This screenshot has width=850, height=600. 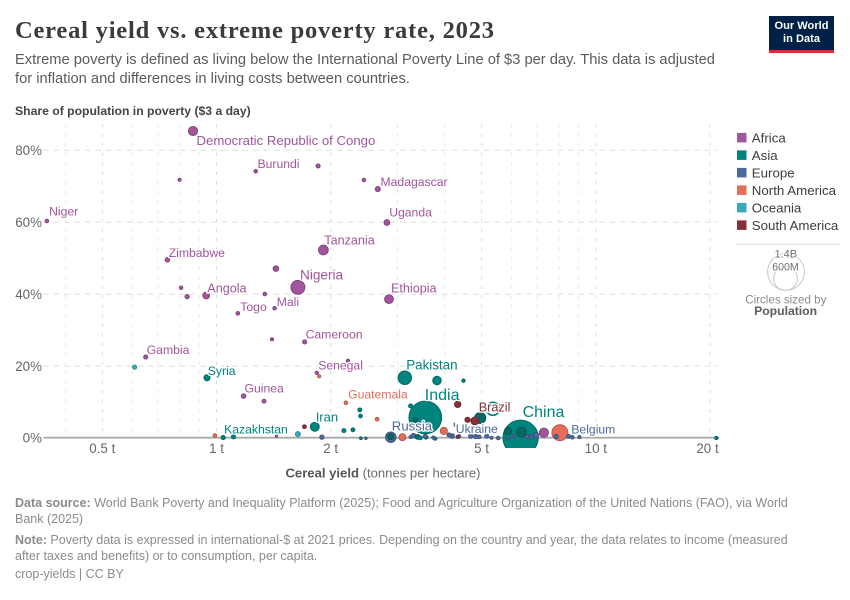 What do you see at coordinates (481, 448) in the screenshot?
I see `svg-text: 5 t` at bounding box center [481, 448].